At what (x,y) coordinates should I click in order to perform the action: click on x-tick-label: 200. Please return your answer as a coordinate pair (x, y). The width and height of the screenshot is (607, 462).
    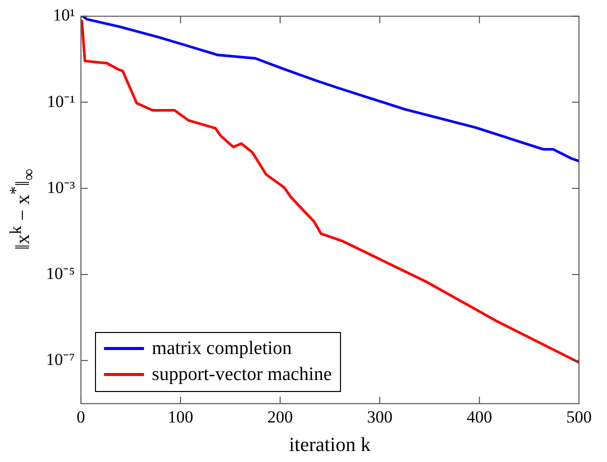
    Looking at the image, I should click on (280, 416).